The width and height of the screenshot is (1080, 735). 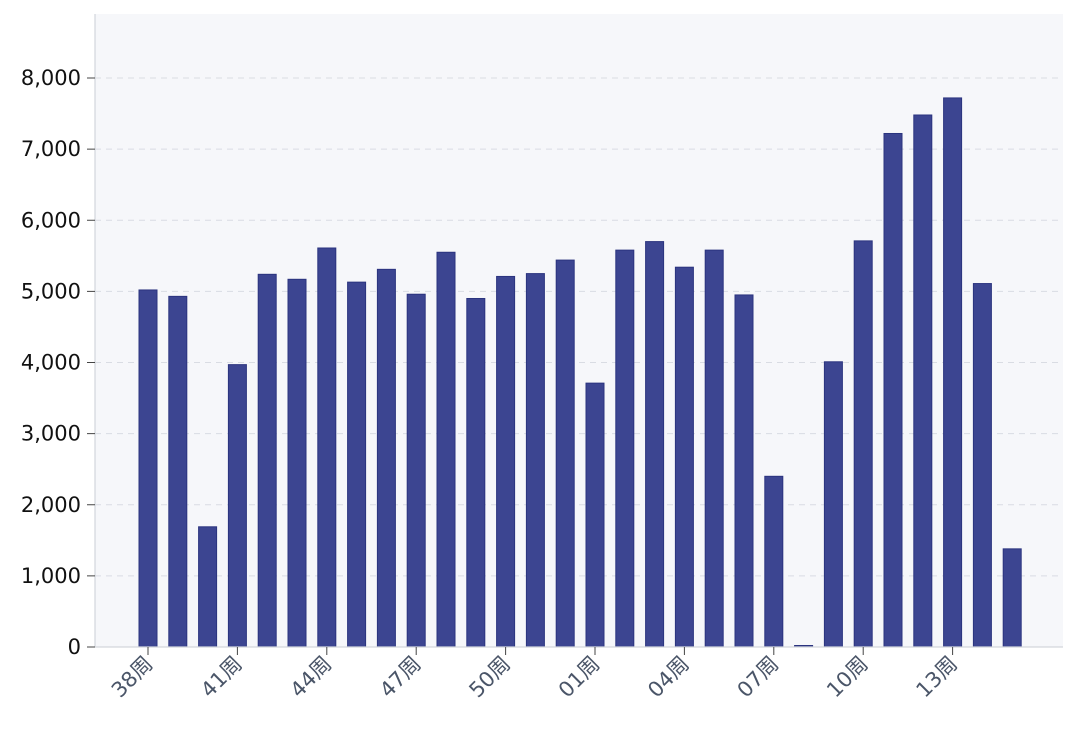 I want to click on x-axis-ticks: 38周 41周 44周 47周 50周 01周 04周 07周 10周 13周, so click(x=534, y=674).